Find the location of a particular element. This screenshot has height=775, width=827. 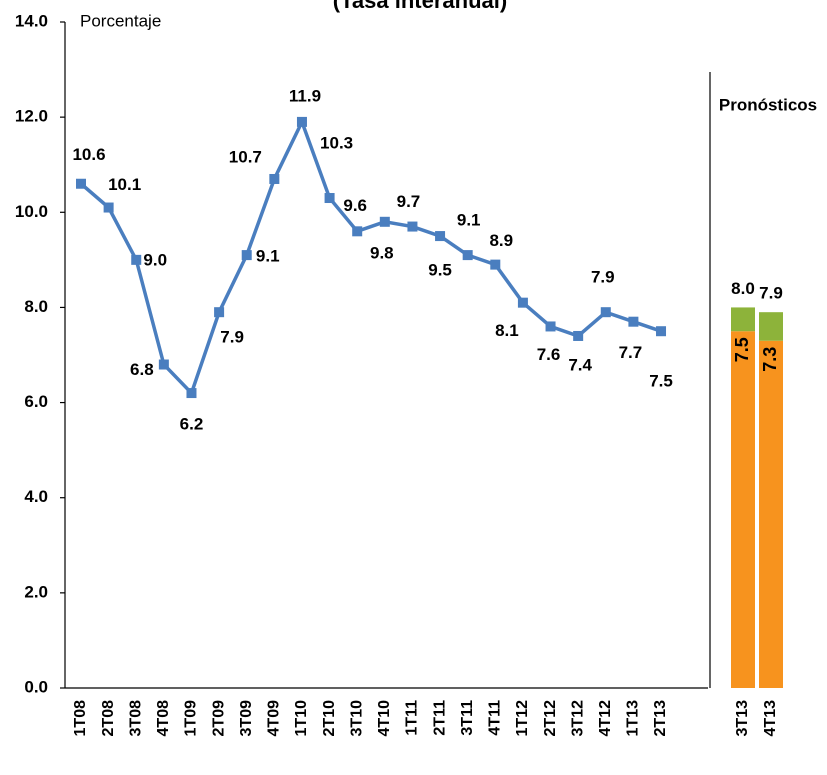

data-label: 10.7 is located at coordinates (245, 156).